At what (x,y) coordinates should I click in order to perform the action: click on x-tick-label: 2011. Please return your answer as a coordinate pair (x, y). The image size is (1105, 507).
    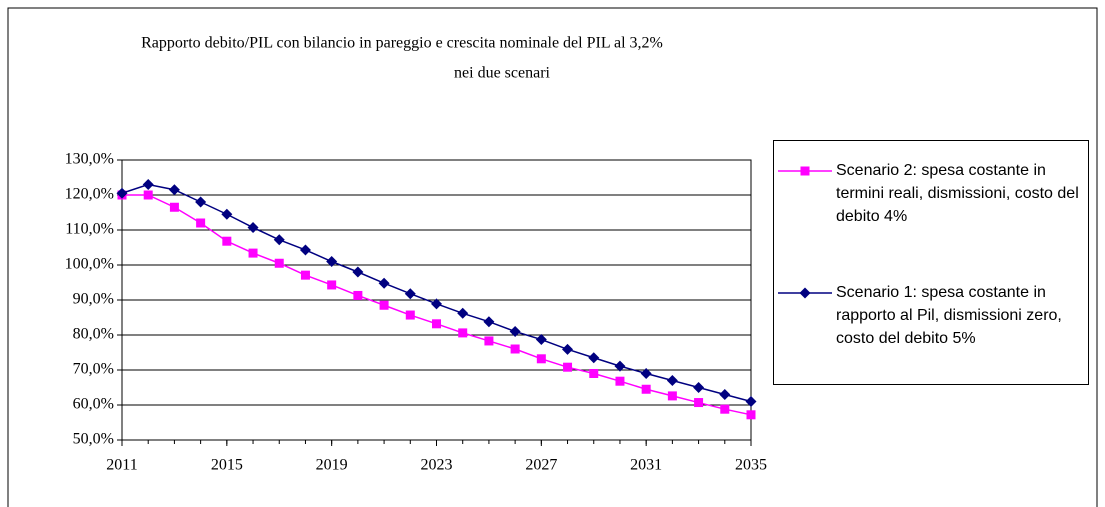
    Looking at the image, I should click on (121, 465).